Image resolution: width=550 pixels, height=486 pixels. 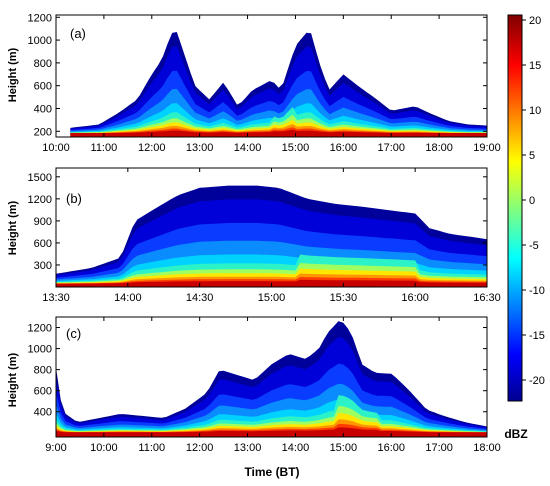 I want to click on colorbar-tick-label: 15, so click(x=535, y=66).